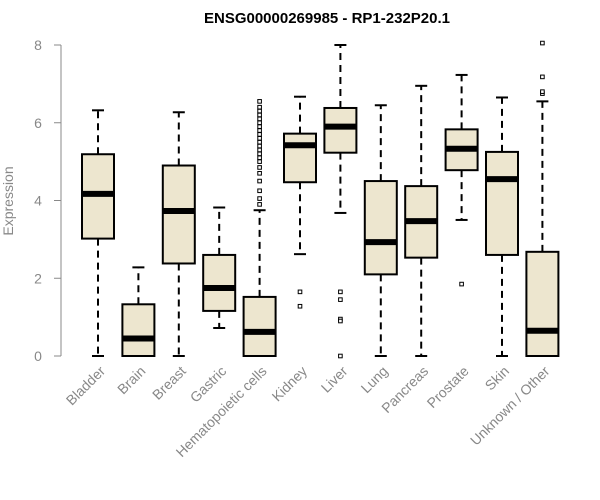 This screenshot has height=500, width=600. Describe the element at coordinates (542, 198) in the screenshot. I see `box-unknown-other` at that location.